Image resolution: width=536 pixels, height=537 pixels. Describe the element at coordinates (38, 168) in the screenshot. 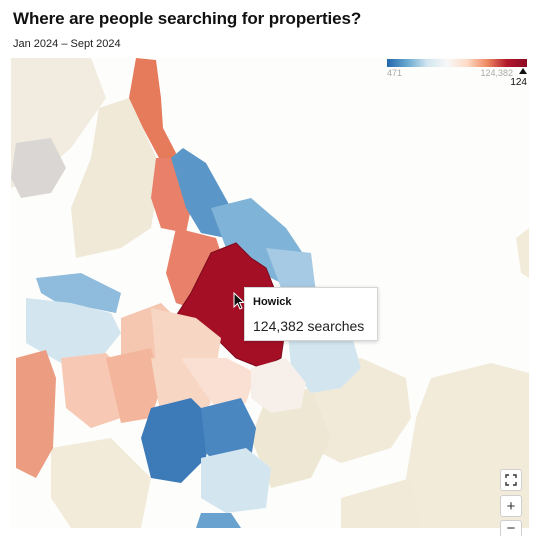

I see `land-west-grey` at that location.